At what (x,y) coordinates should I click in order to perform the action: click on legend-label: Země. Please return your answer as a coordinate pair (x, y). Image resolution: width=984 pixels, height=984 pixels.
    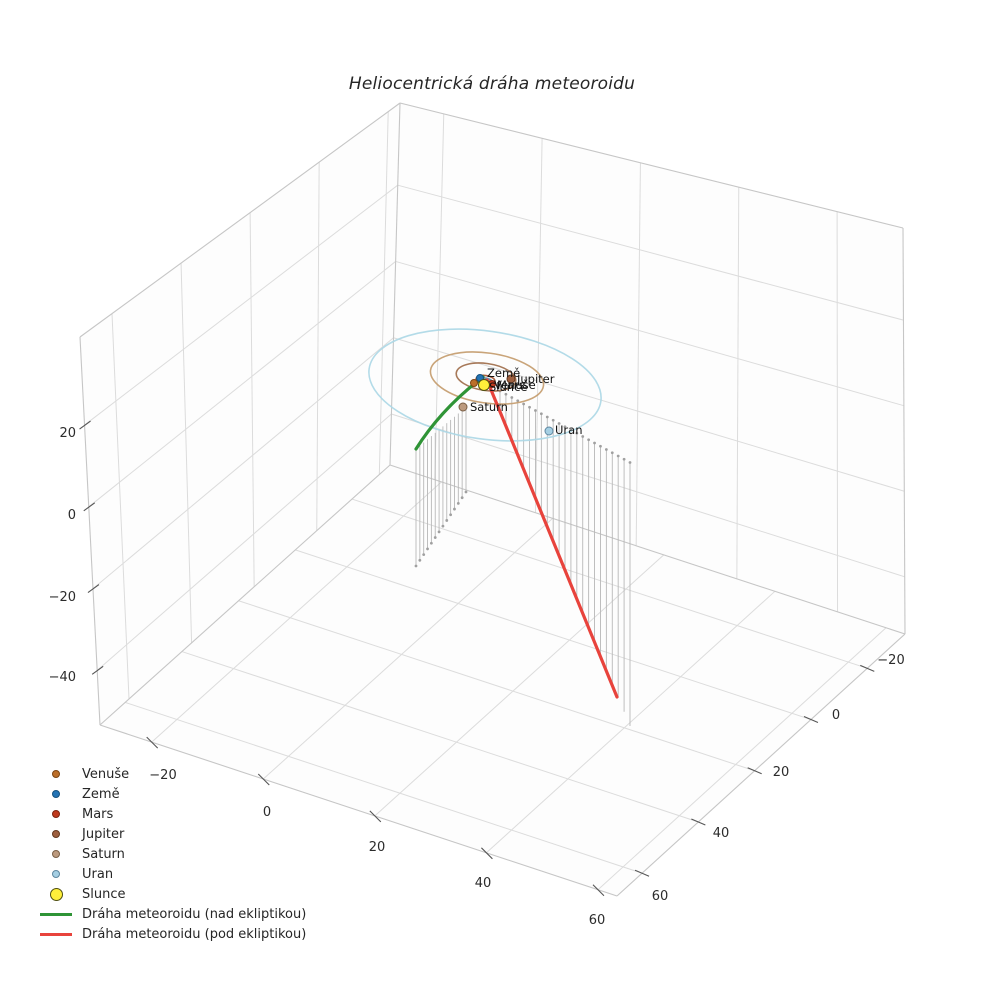
    Looking at the image, I should click on (101, 794).